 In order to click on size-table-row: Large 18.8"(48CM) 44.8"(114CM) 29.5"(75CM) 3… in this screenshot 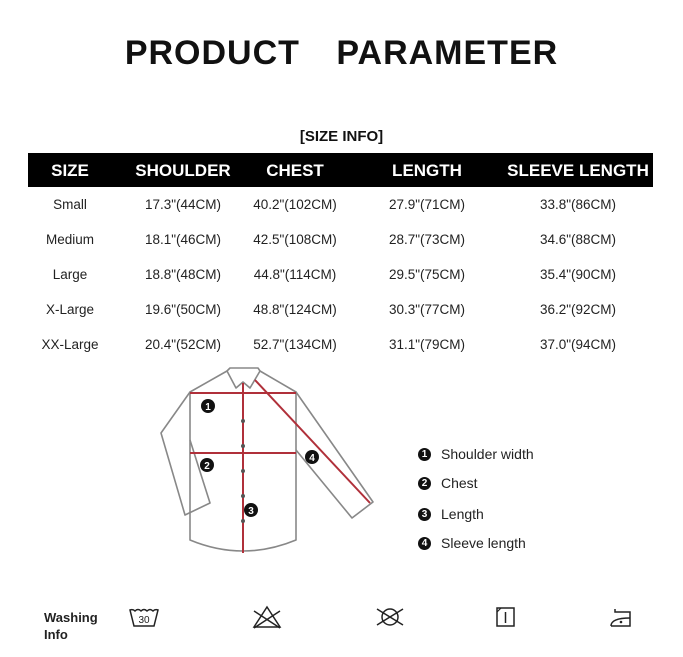, I will do `click(340, 277)`.